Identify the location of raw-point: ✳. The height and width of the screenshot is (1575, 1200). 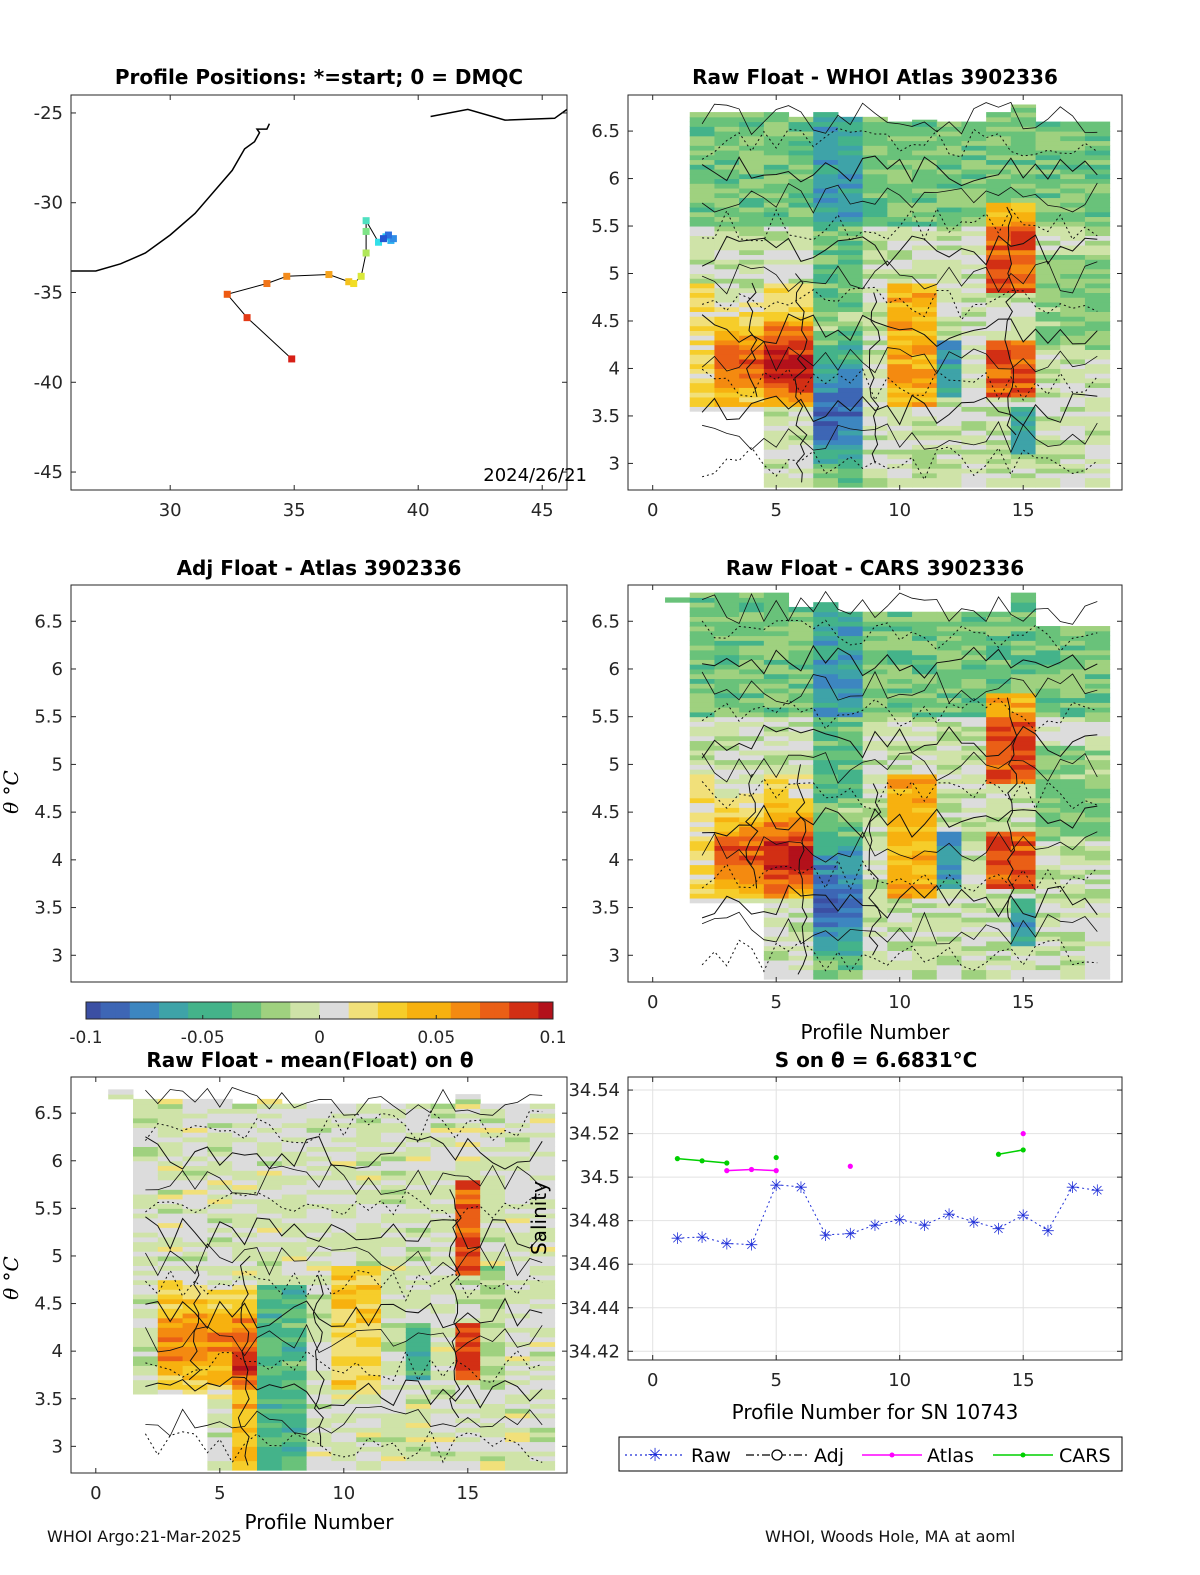
(677, 1238).